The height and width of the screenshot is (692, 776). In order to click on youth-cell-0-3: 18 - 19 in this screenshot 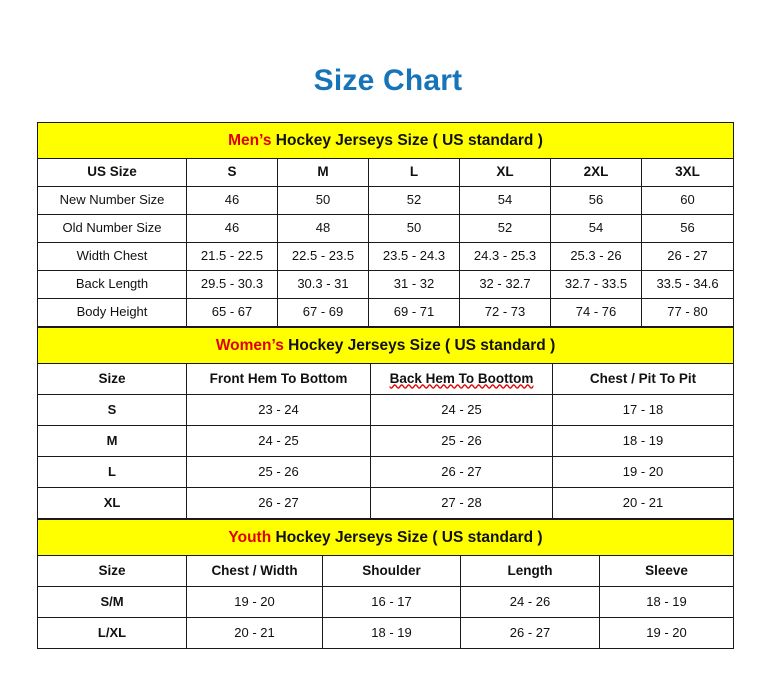, I will do `click(666, 602)`.